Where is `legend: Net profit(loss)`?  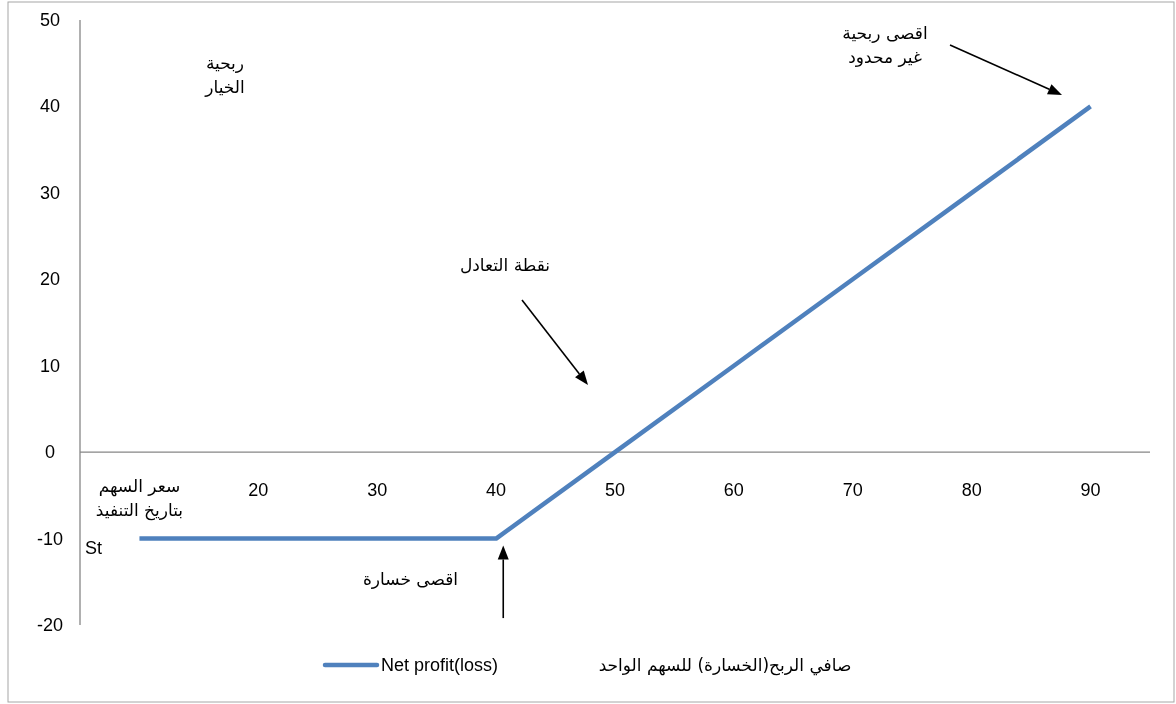 legend: Net profit(loss) is located at coordinates (410, 665).